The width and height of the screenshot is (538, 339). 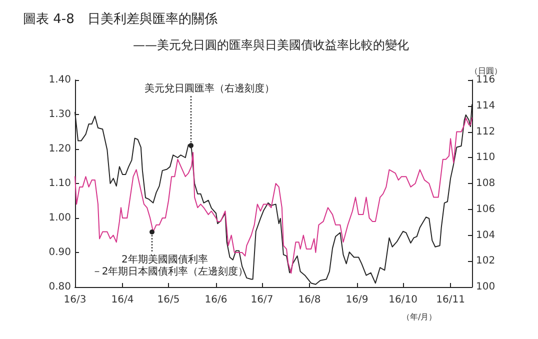 What do you see at coordinates (59, 80) in the screenshot?
I see `y-tick-label: 1.40` at bounding box center [59, 80].